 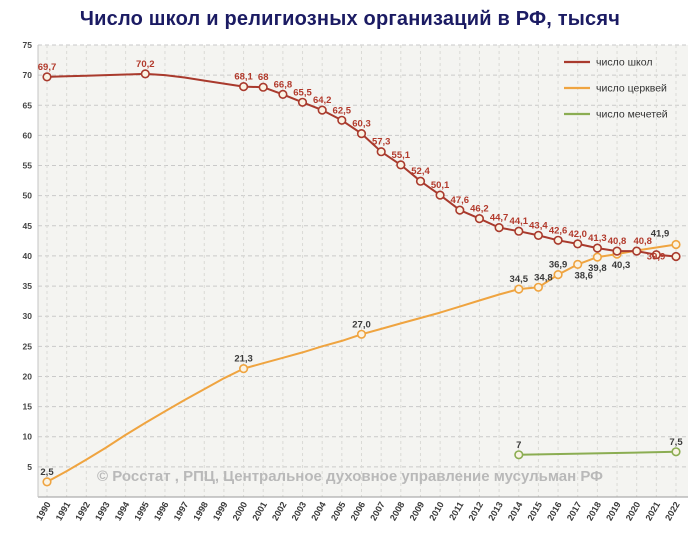 I want to click on data-point-label: 38,6, so click(x=583, y=275).